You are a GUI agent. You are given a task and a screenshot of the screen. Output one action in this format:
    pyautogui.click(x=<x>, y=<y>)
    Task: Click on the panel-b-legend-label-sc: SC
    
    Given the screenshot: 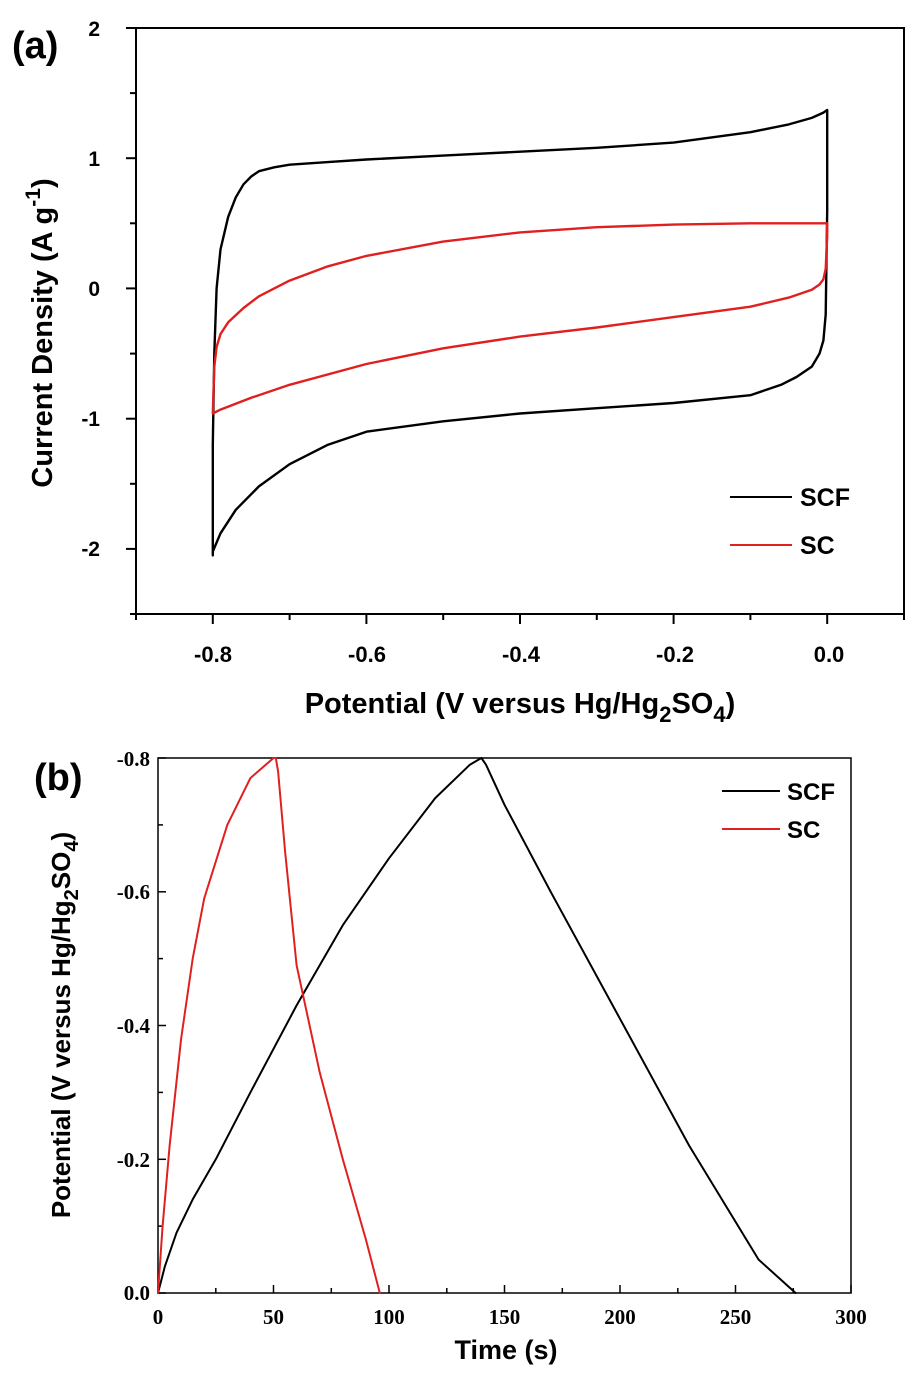 What is the action you would take?
    pyautogui.click(x=803, y=830)
    